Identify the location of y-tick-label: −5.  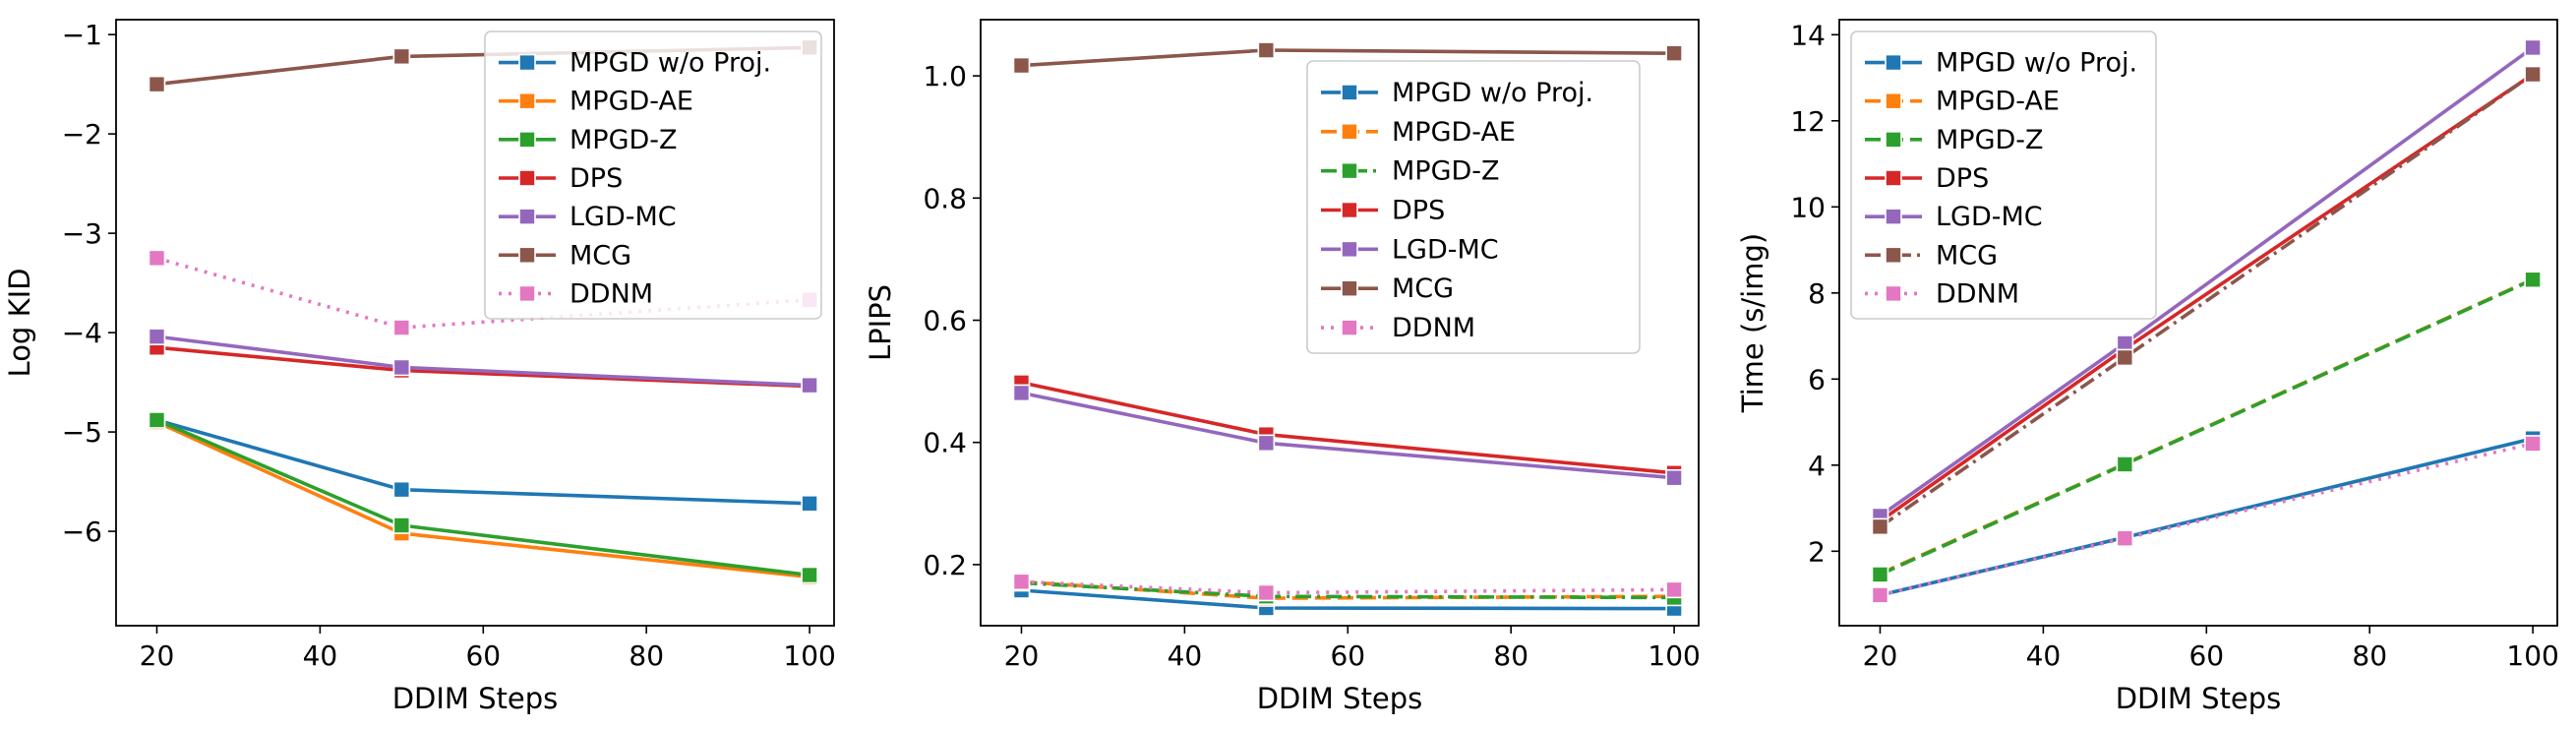
(82, 432).